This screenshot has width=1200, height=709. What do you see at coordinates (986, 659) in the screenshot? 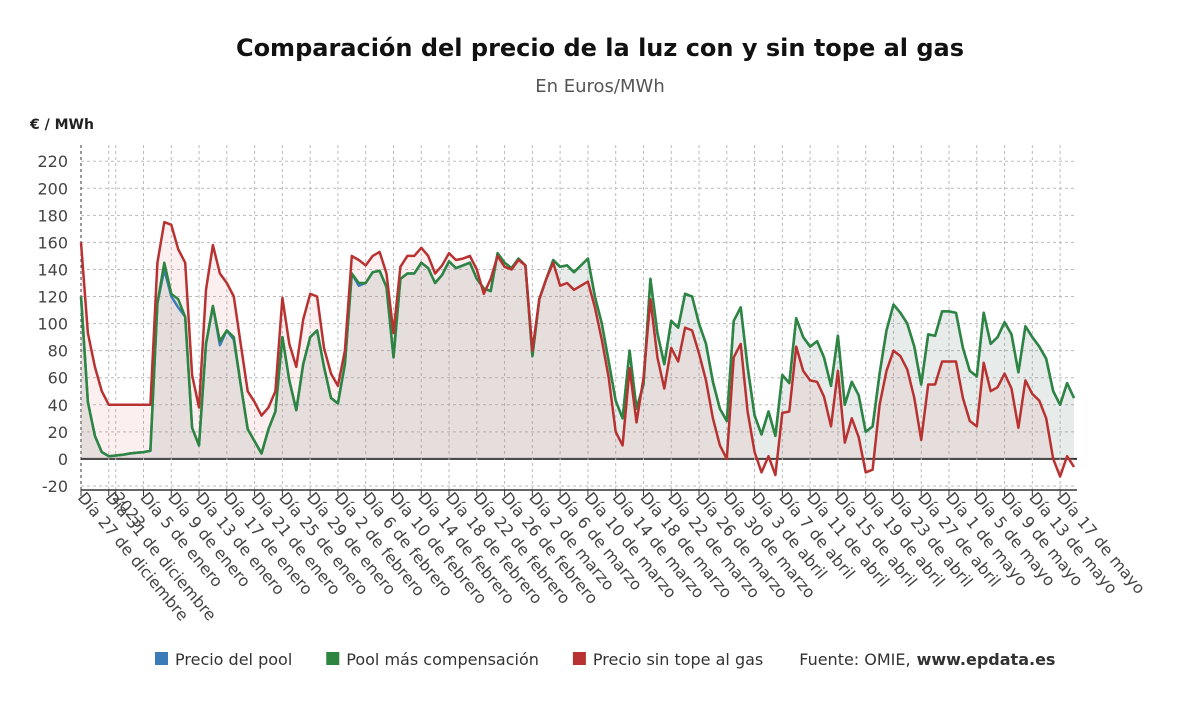
I see `source-site: www.epdata.es` at bounding box center [986, 659].